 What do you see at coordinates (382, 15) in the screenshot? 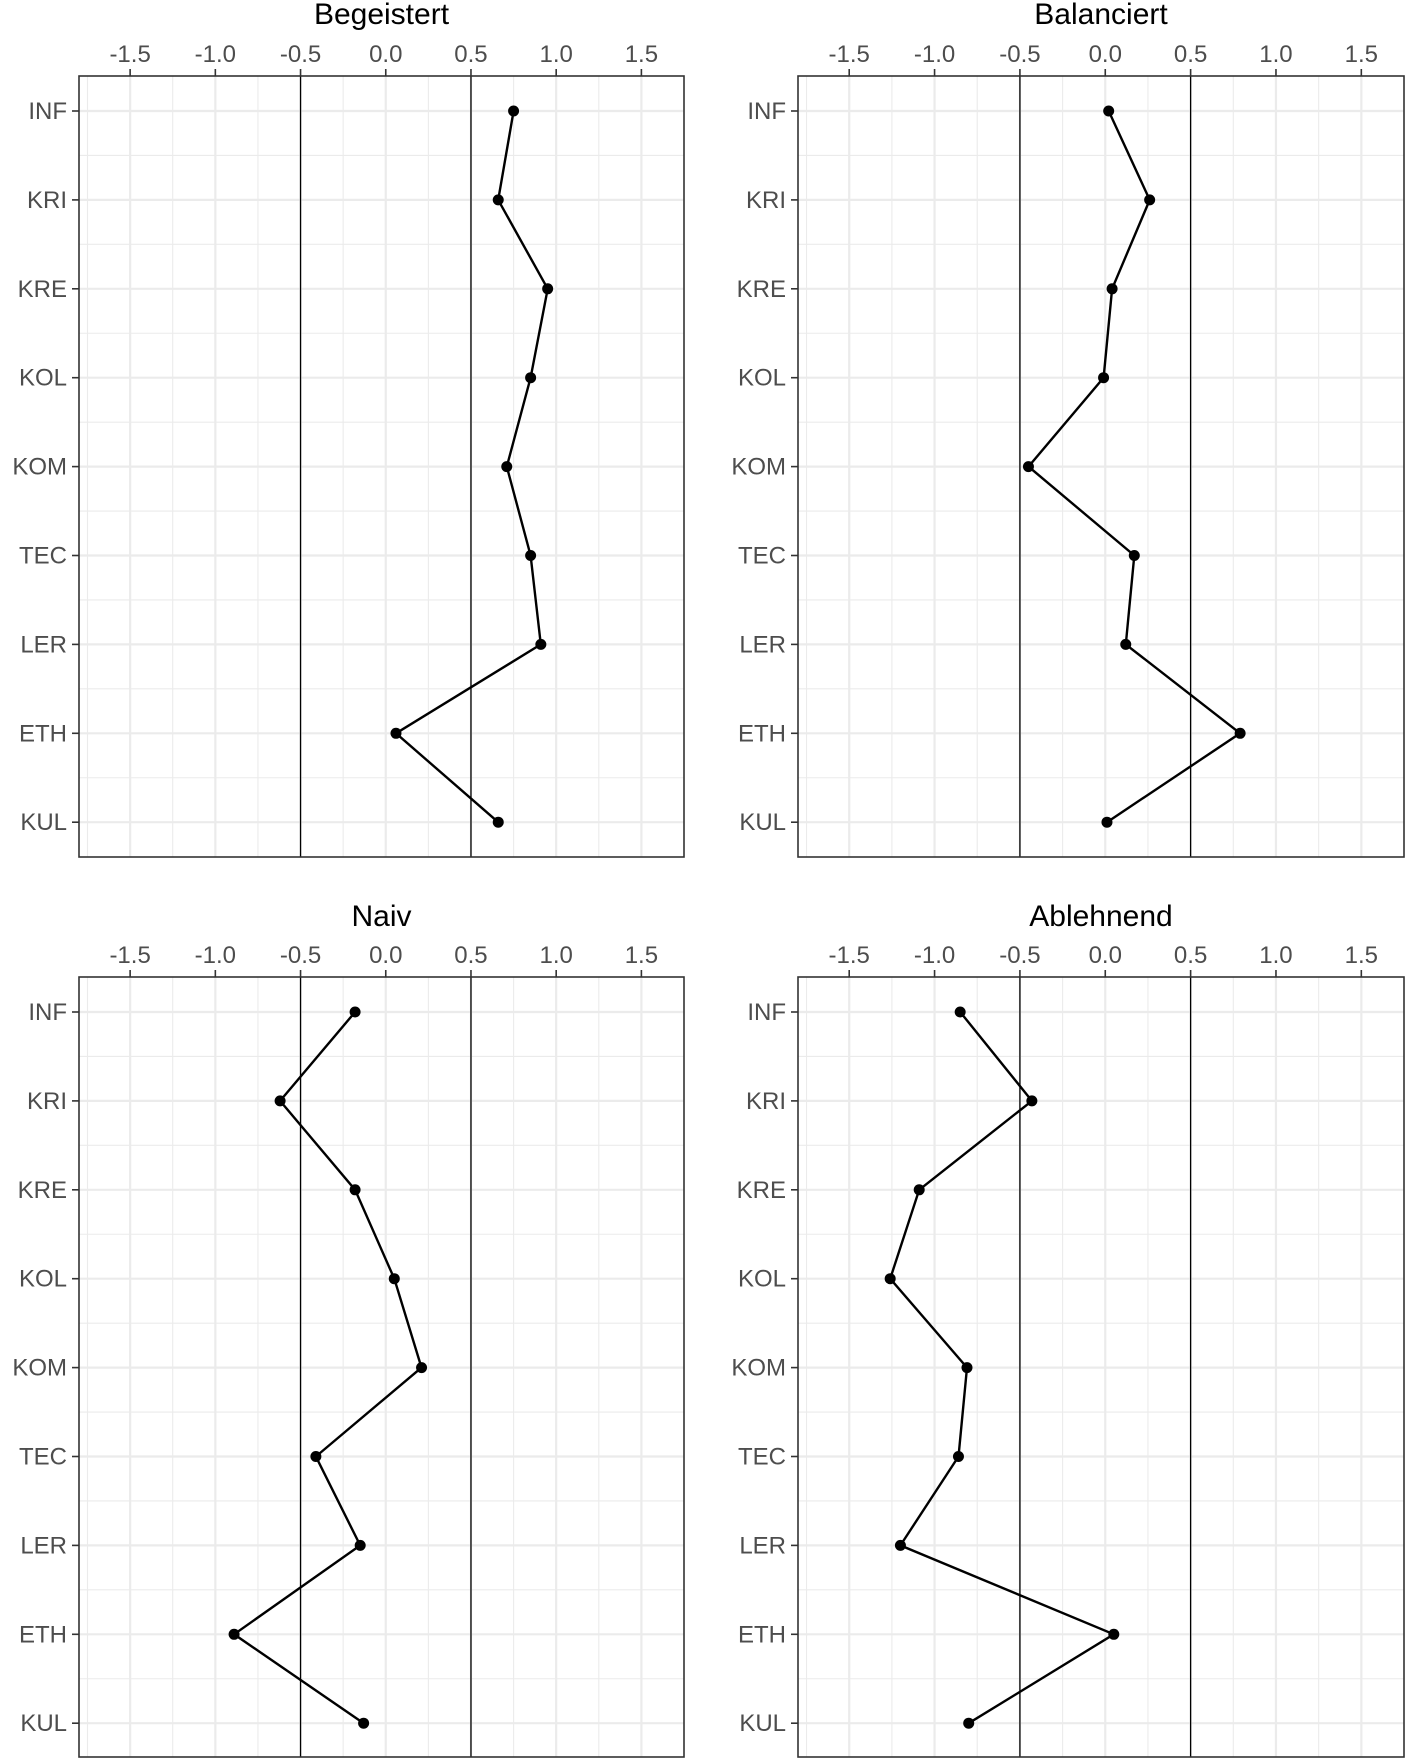
I see `panel-title: Begeistert` at bounding box center [382, 15].